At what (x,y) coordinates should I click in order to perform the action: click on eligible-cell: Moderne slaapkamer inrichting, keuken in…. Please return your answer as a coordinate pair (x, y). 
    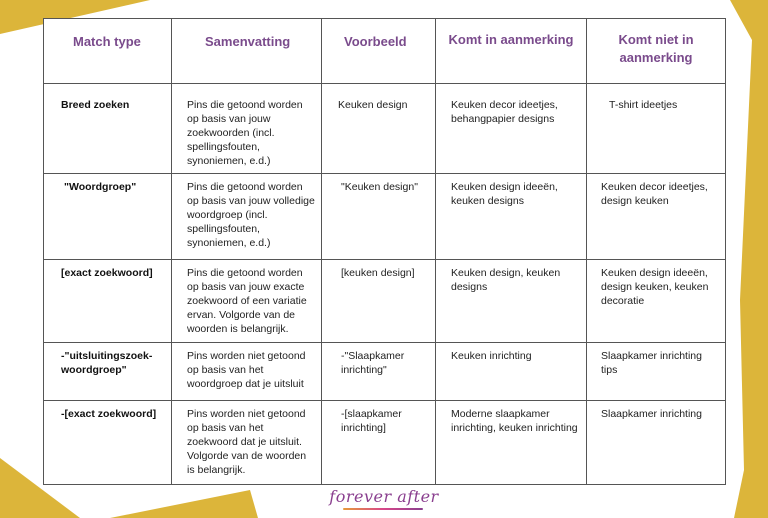
    Looking at the image, I should click on (511, 442).